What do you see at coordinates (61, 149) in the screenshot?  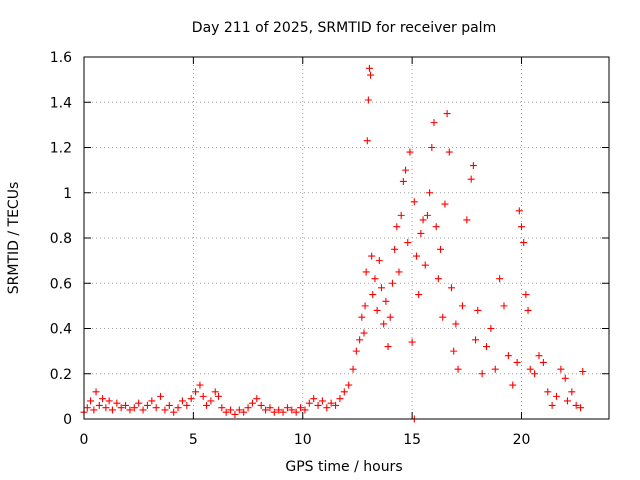 I see `y-tick-label: 1.2` at bounding box center [61, 149].